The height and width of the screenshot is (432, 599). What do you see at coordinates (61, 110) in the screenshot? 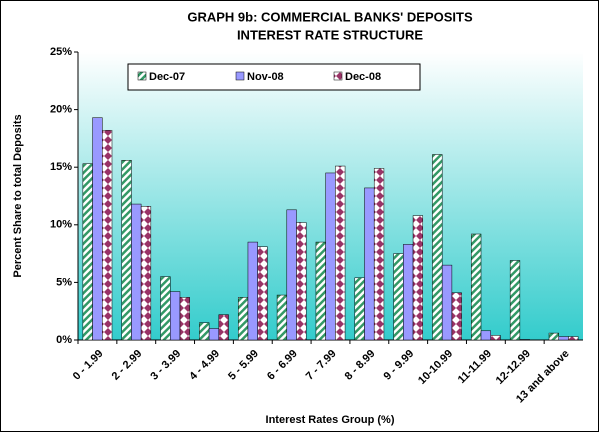
I see `y-tick-label: 20%` at bounding box center [61, 110].